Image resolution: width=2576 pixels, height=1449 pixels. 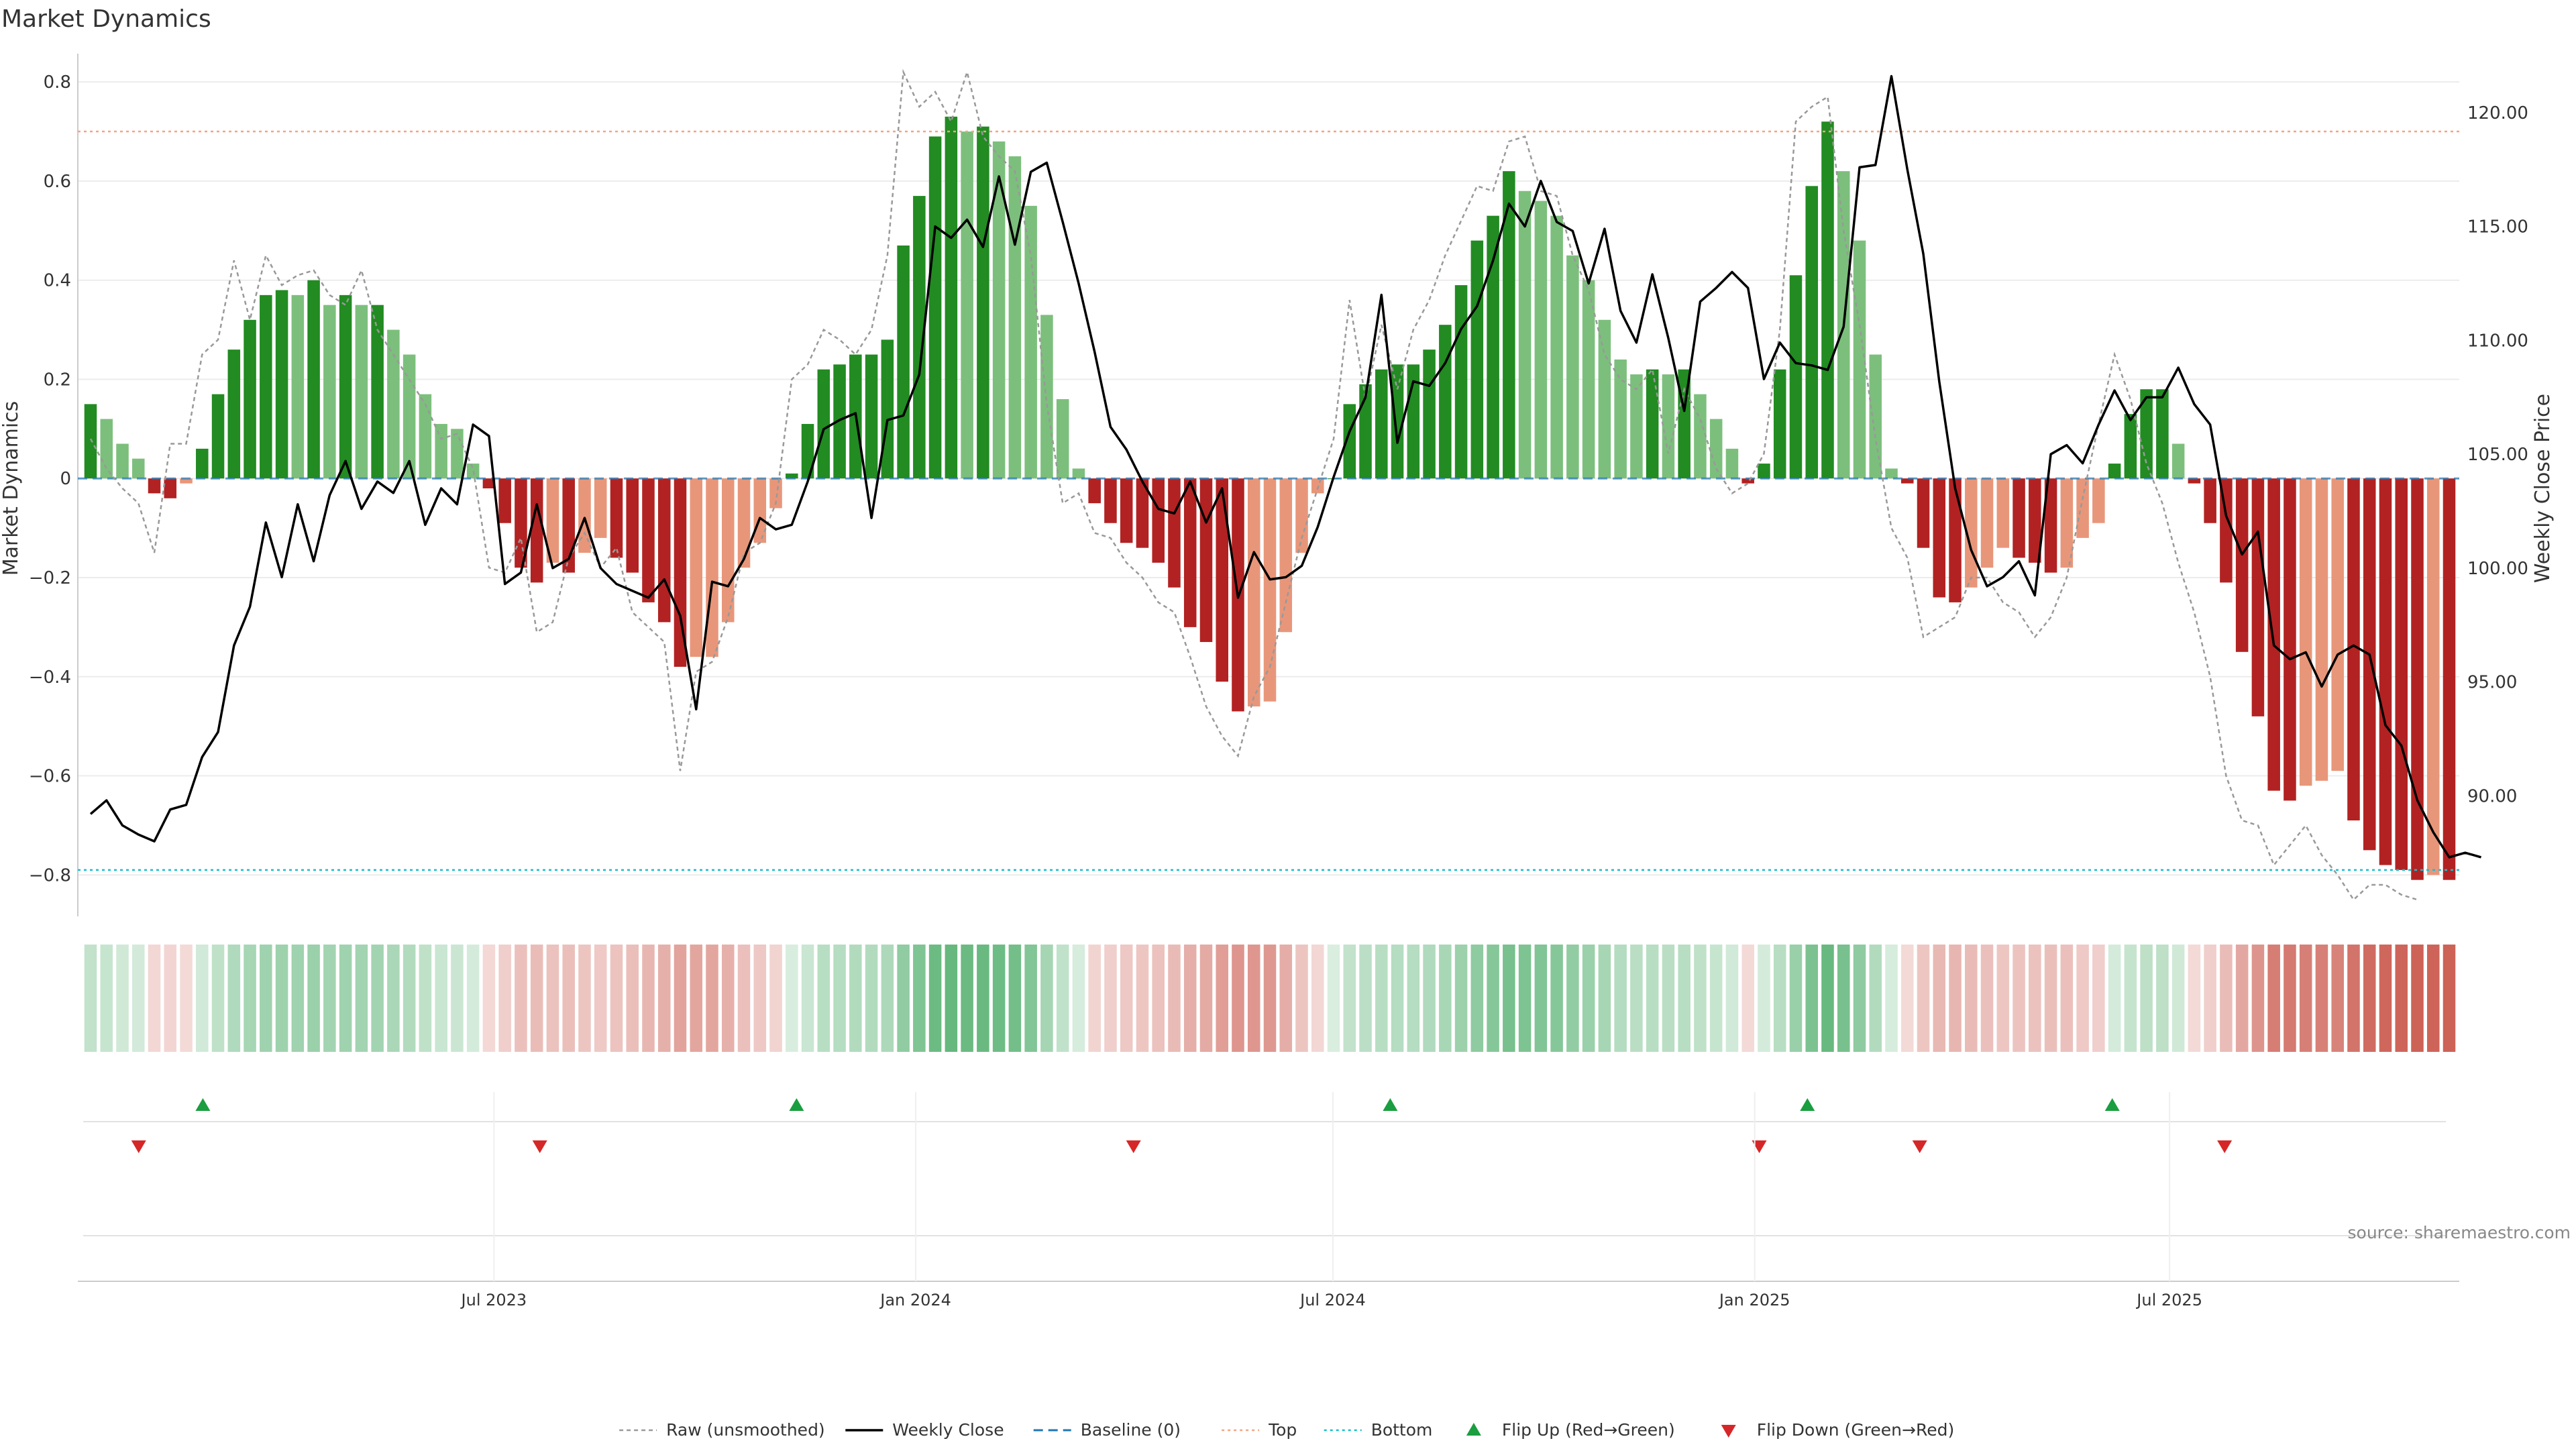 I want to click on source-note: source: sharemaestro.com, so click(x=2459, y=1232).